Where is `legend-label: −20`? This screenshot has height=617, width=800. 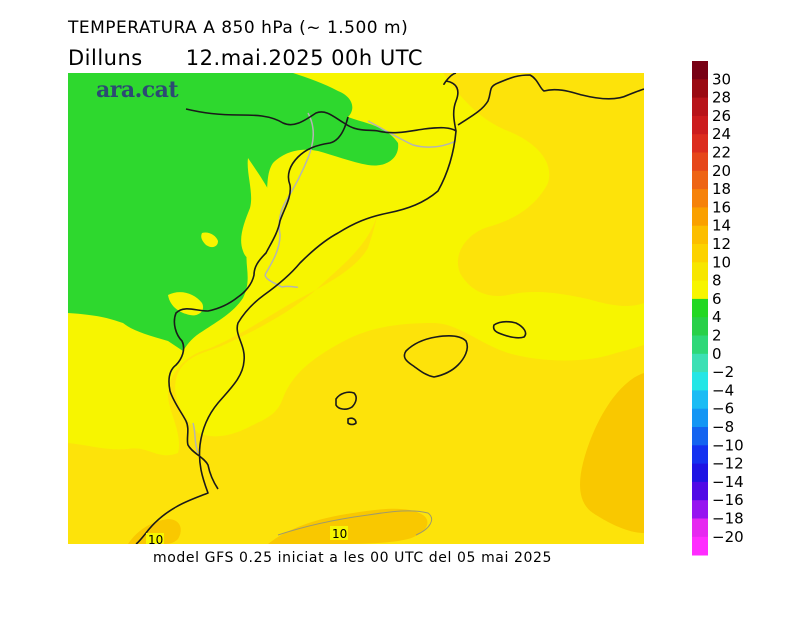 legend-label: −20 is located at coordinates (728, 537).